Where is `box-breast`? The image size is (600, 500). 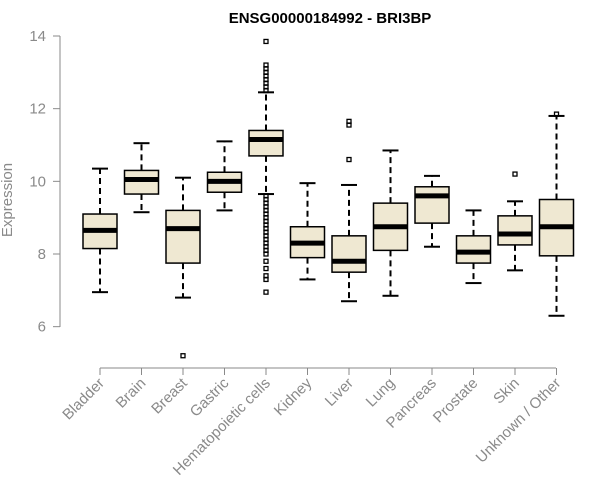 box-breast is located at coordinates (183, 267).